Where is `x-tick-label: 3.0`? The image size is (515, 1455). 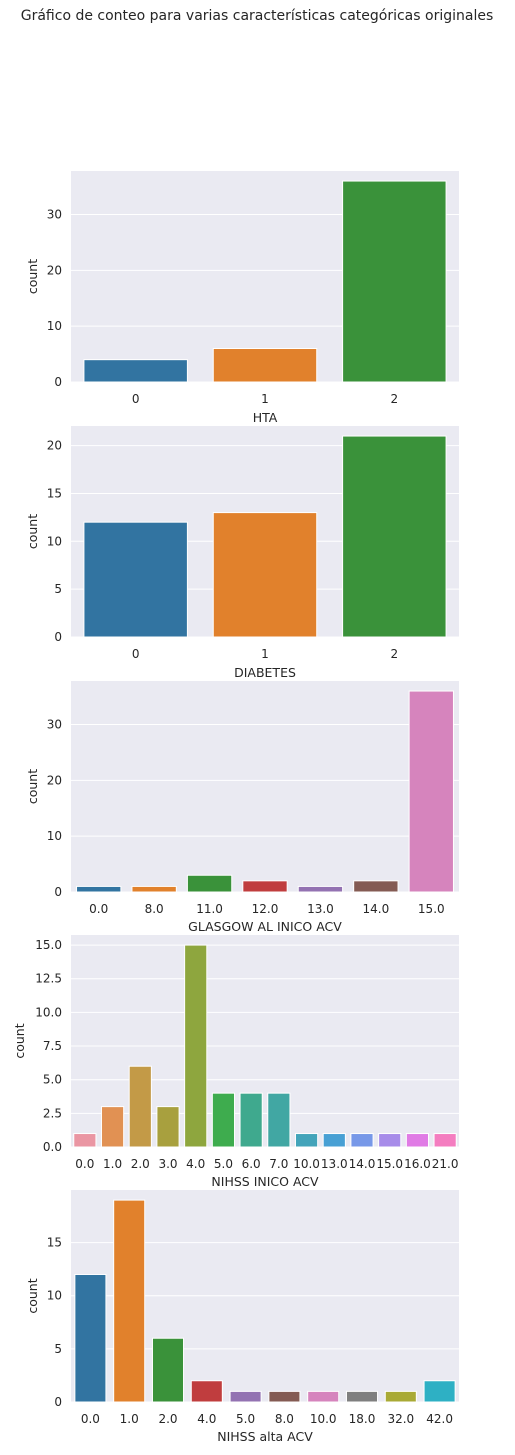 x-tick-label: 3.0 is located at coordinates (167, 1164).